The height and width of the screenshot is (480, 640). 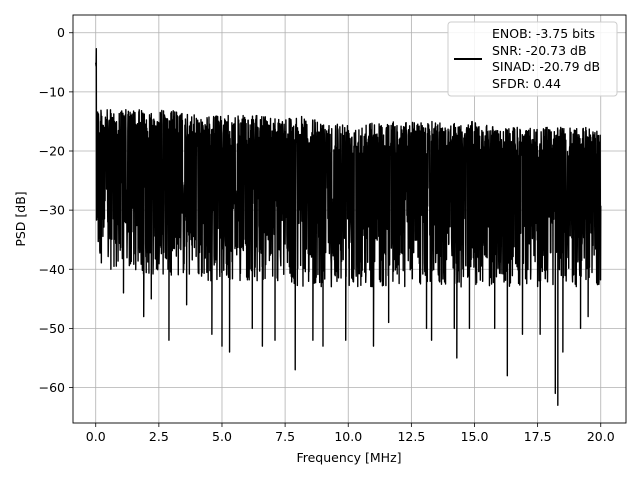 I want to click on x-tick-label: 17.5, so click(x=538, y=436).